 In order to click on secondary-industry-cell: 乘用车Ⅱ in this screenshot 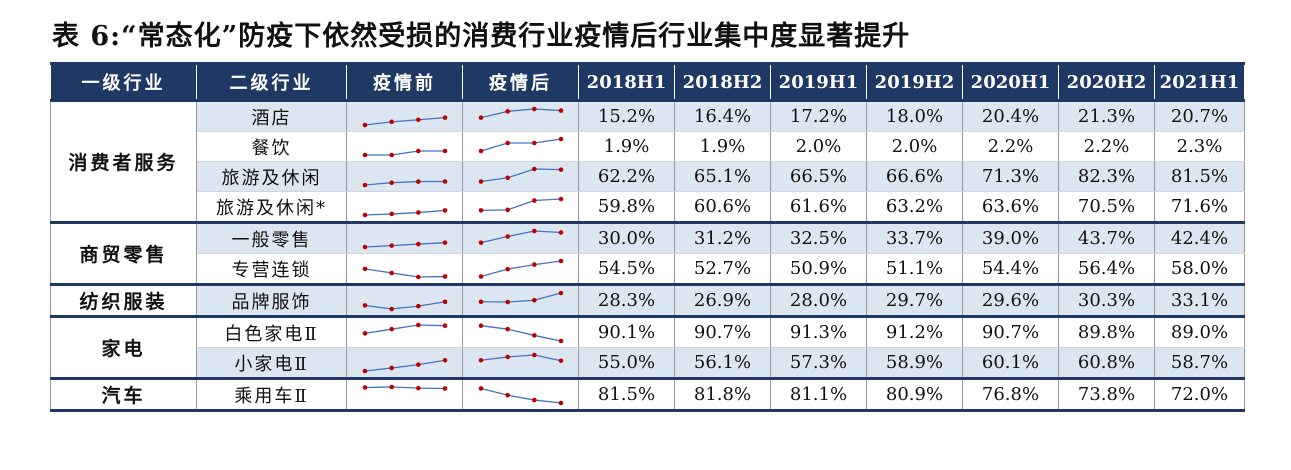, I will do `click(271, 394)`.